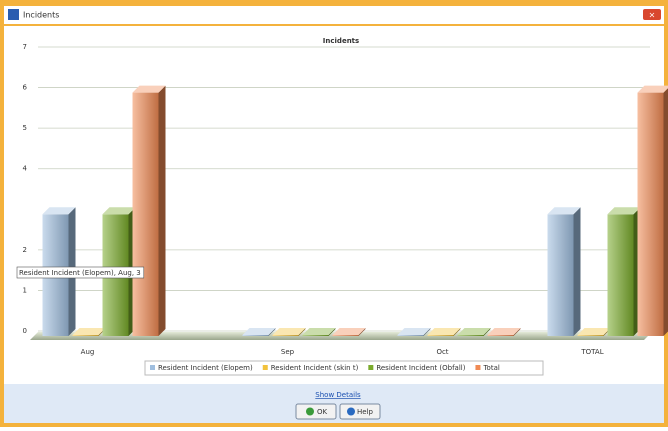 This screenshot has height=431, width=668. Describe the element at coordinates (310, 412) in the screenshot. I see `ok-icon` at that location.